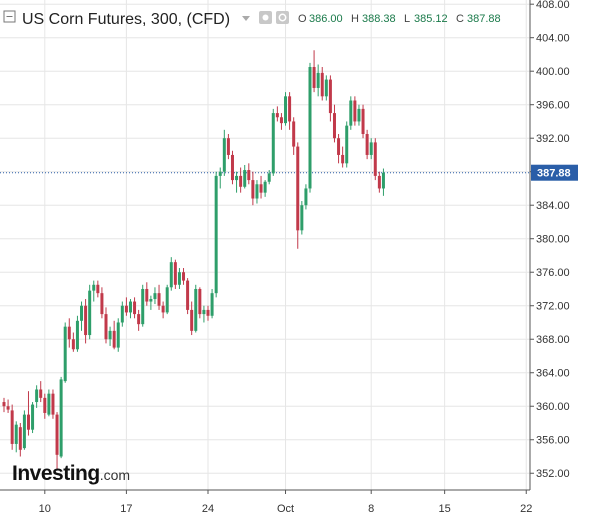 This screenshot has width=589, height=524. What do you see at coordinates (553, 240) in the screenshot?
I see `y-tick-label: 380.00` at bounding box center [553, 240].